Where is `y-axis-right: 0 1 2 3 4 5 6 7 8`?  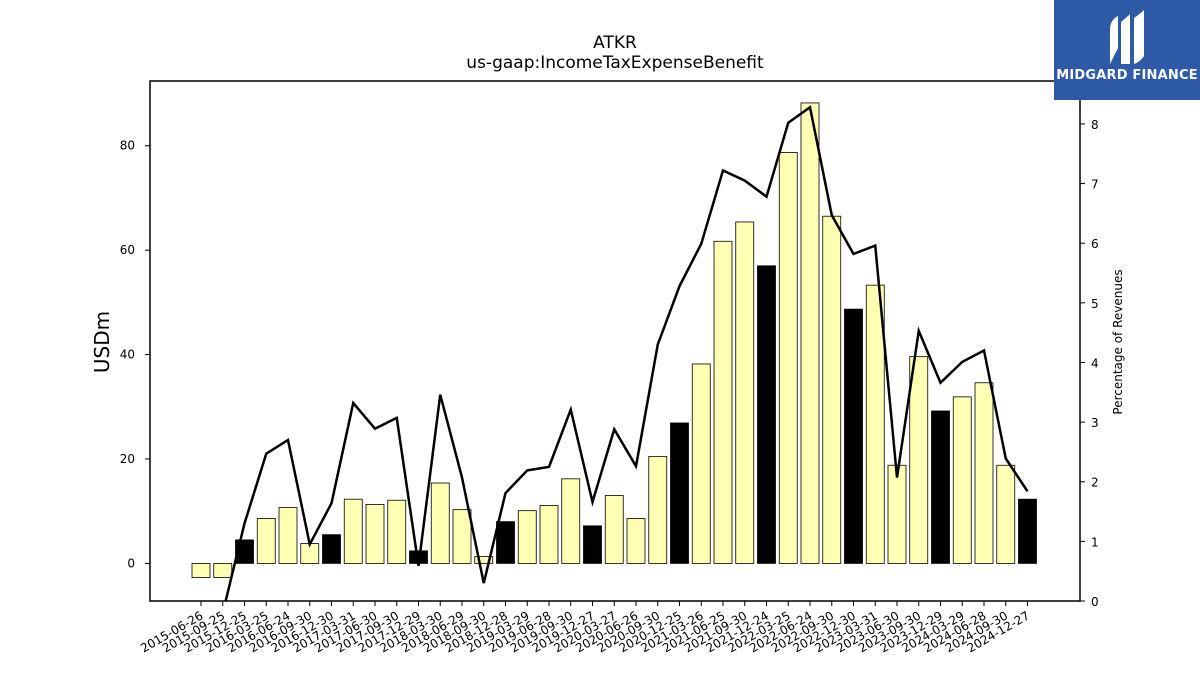
y-axis-right: 0 1 2 3 4 5 6 7 8 is located at coordinates (1089, 363).